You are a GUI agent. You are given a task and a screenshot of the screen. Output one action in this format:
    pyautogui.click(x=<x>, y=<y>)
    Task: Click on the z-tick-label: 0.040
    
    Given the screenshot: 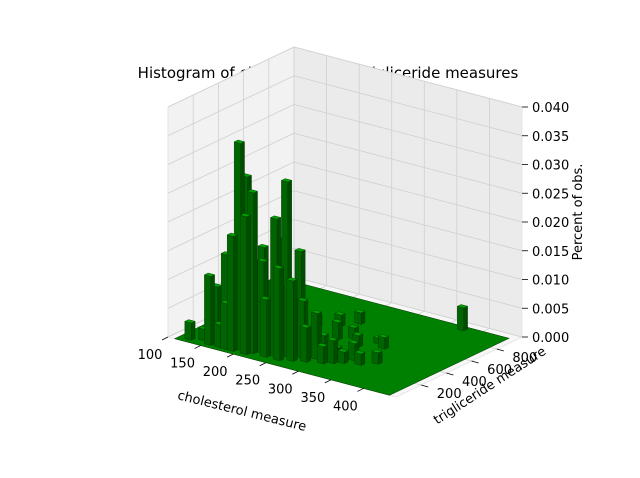 What is the action you would take?
    pyautogui.click(x=550, y=108)
    